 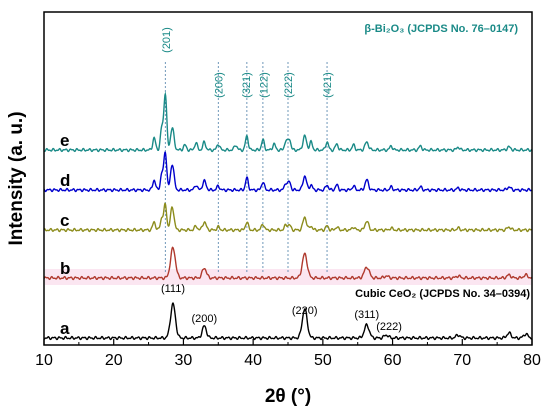 What do you see at coordinates (204, 319) in the screenshot?
I see `ceo2-peak-label-1: (200)` at bounding box center [204, 319].